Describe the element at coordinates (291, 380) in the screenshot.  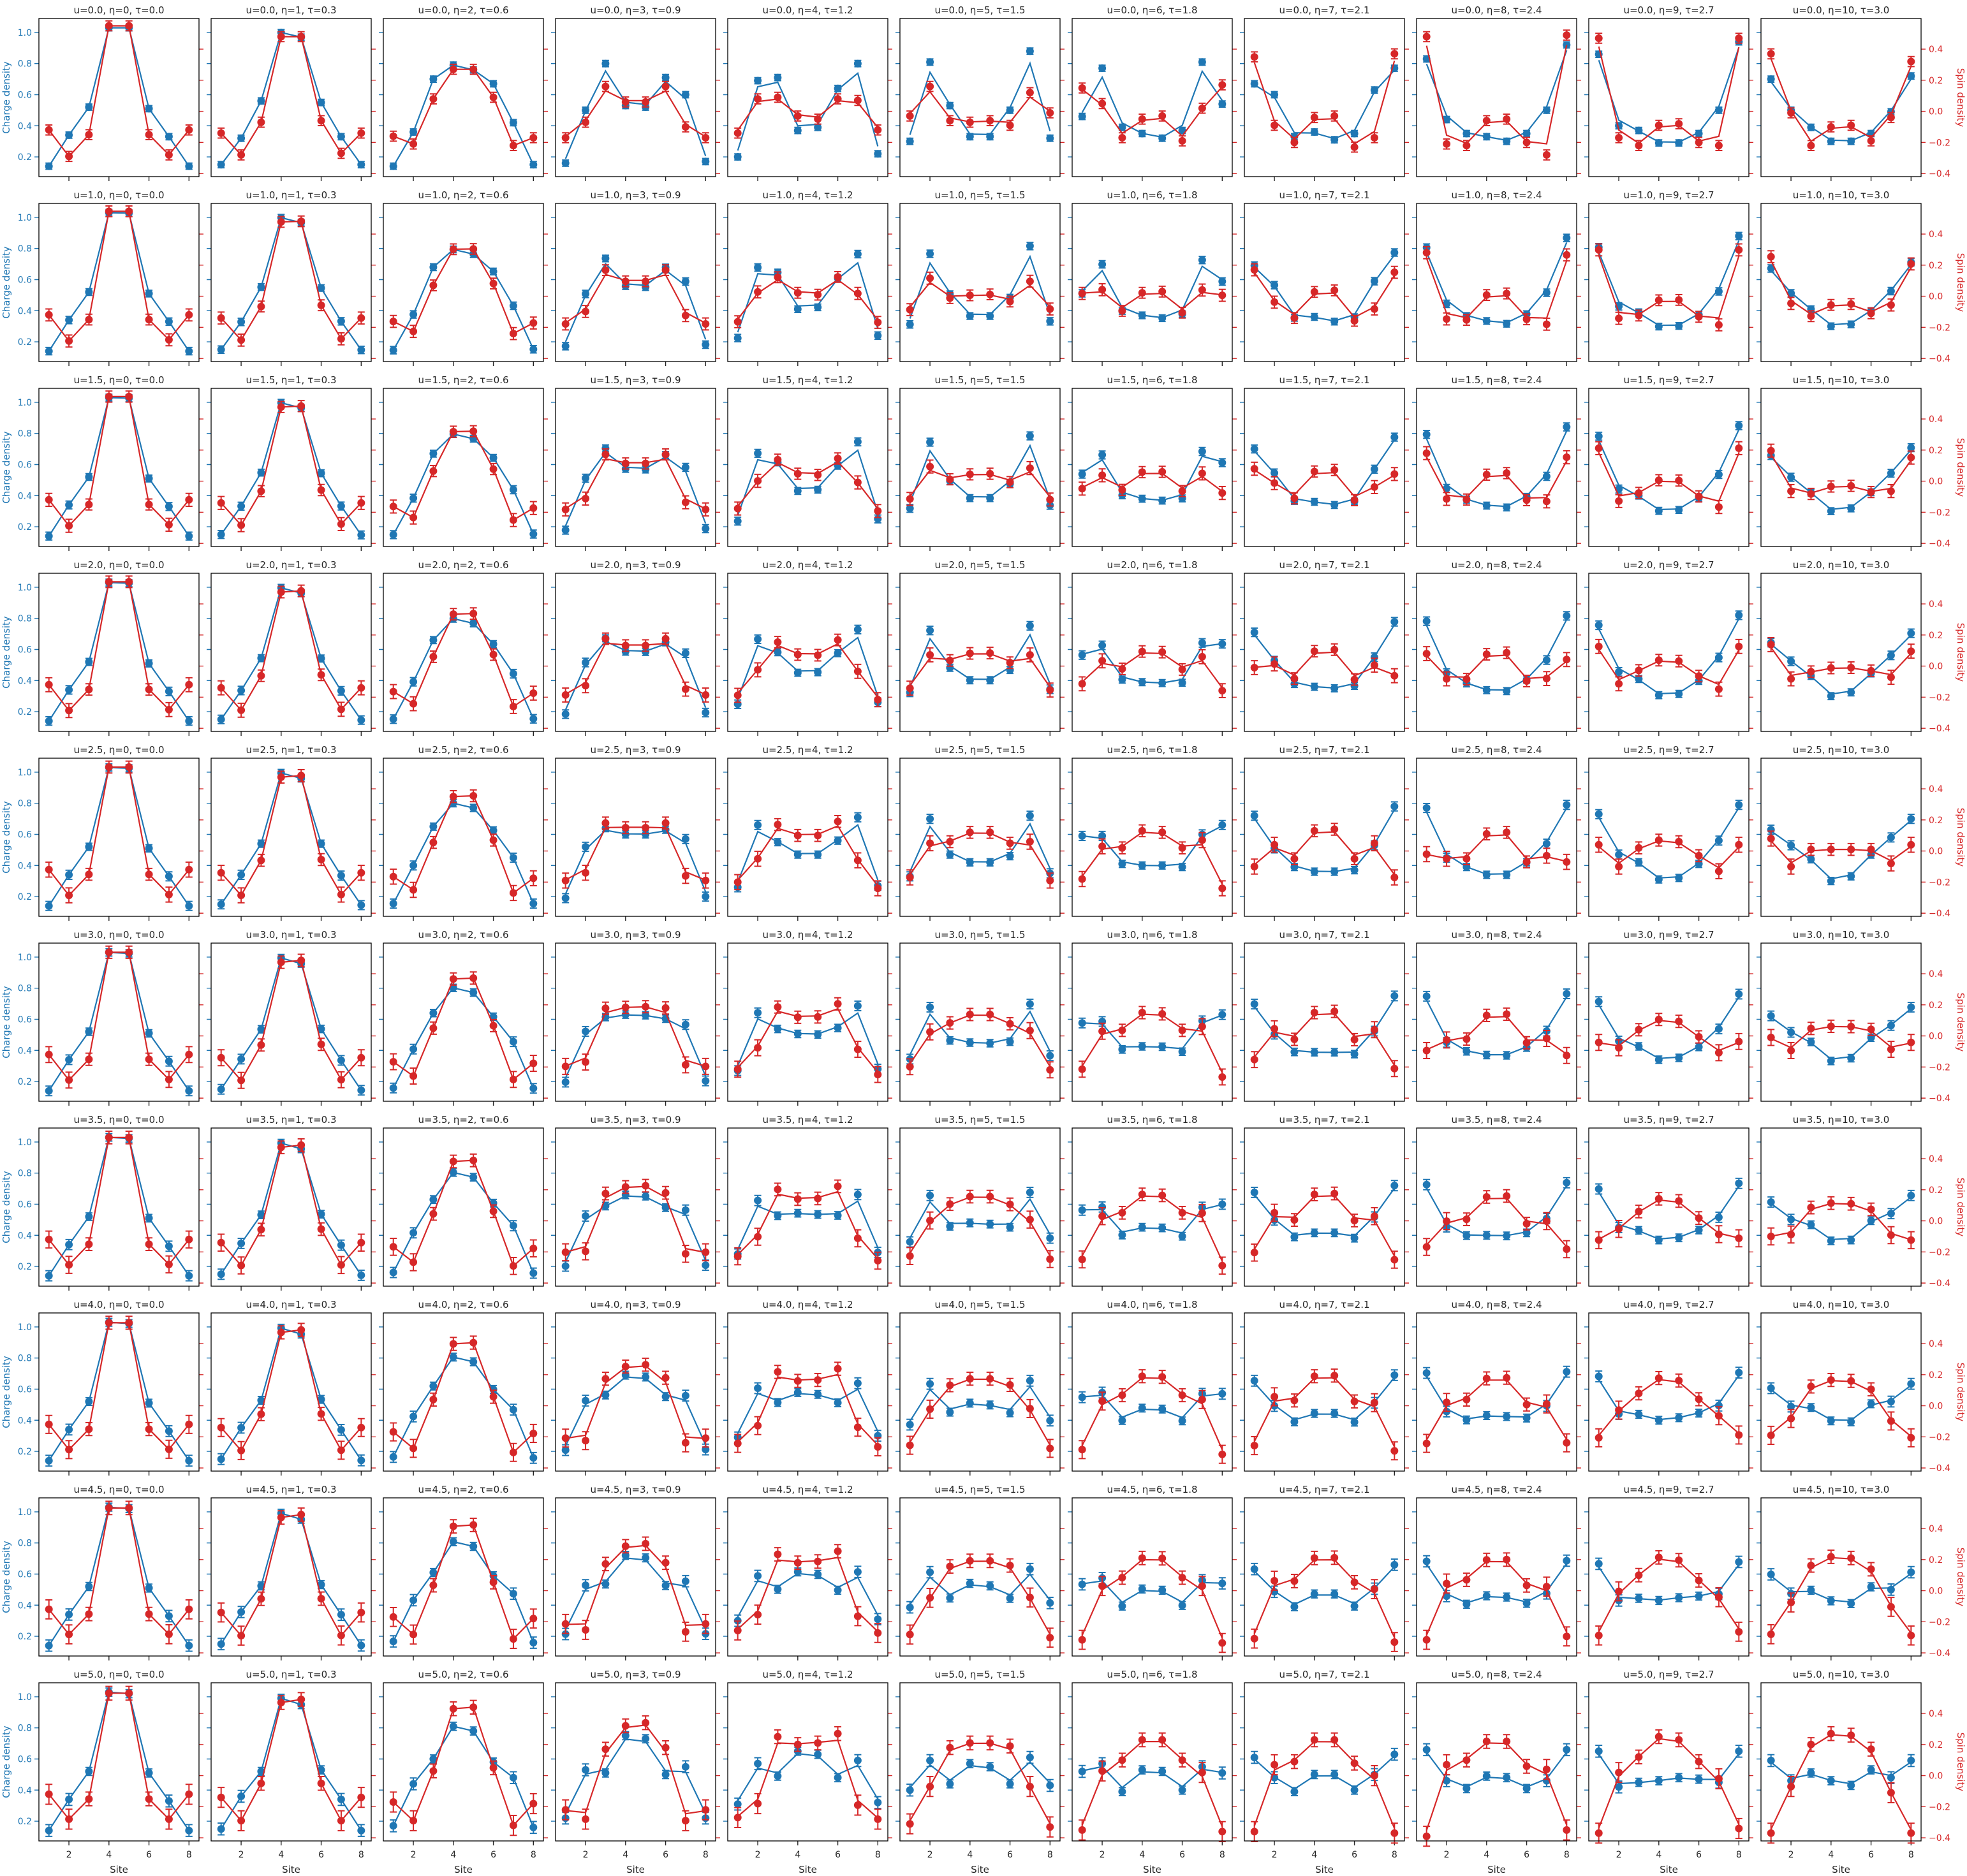
I see `panel-title: u=1.5, η=1, τ=0.3` at that location.